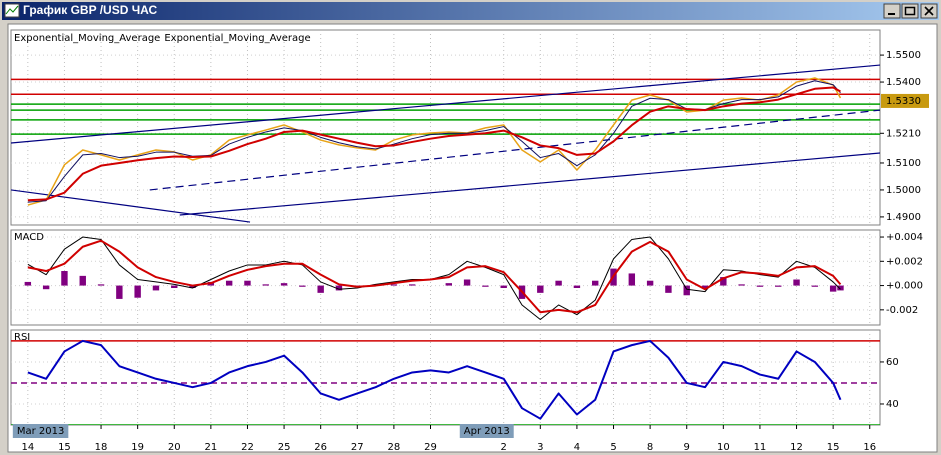 The width and height of the screenshot is (941, 455). What do you see at coordinates (90, 10) in the screenshot?
I see `window-title: График GBP /USD ЧАС` at bounding box center [90, 10].